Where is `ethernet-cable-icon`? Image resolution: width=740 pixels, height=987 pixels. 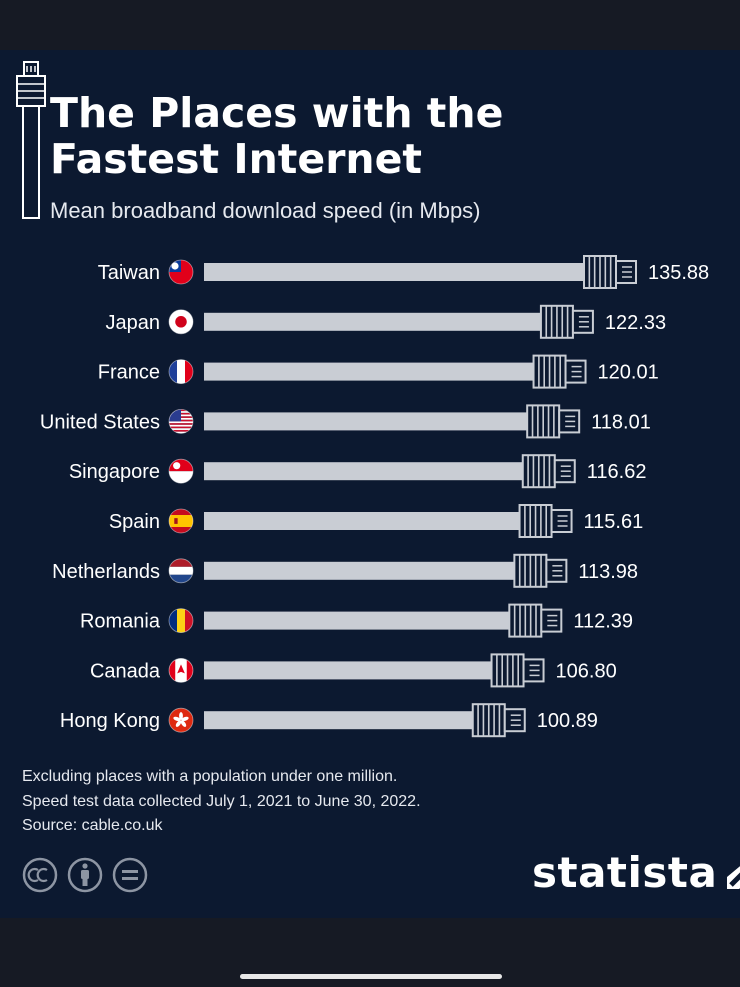 ethernet-cable-icon is located at coordinates (31, 140).